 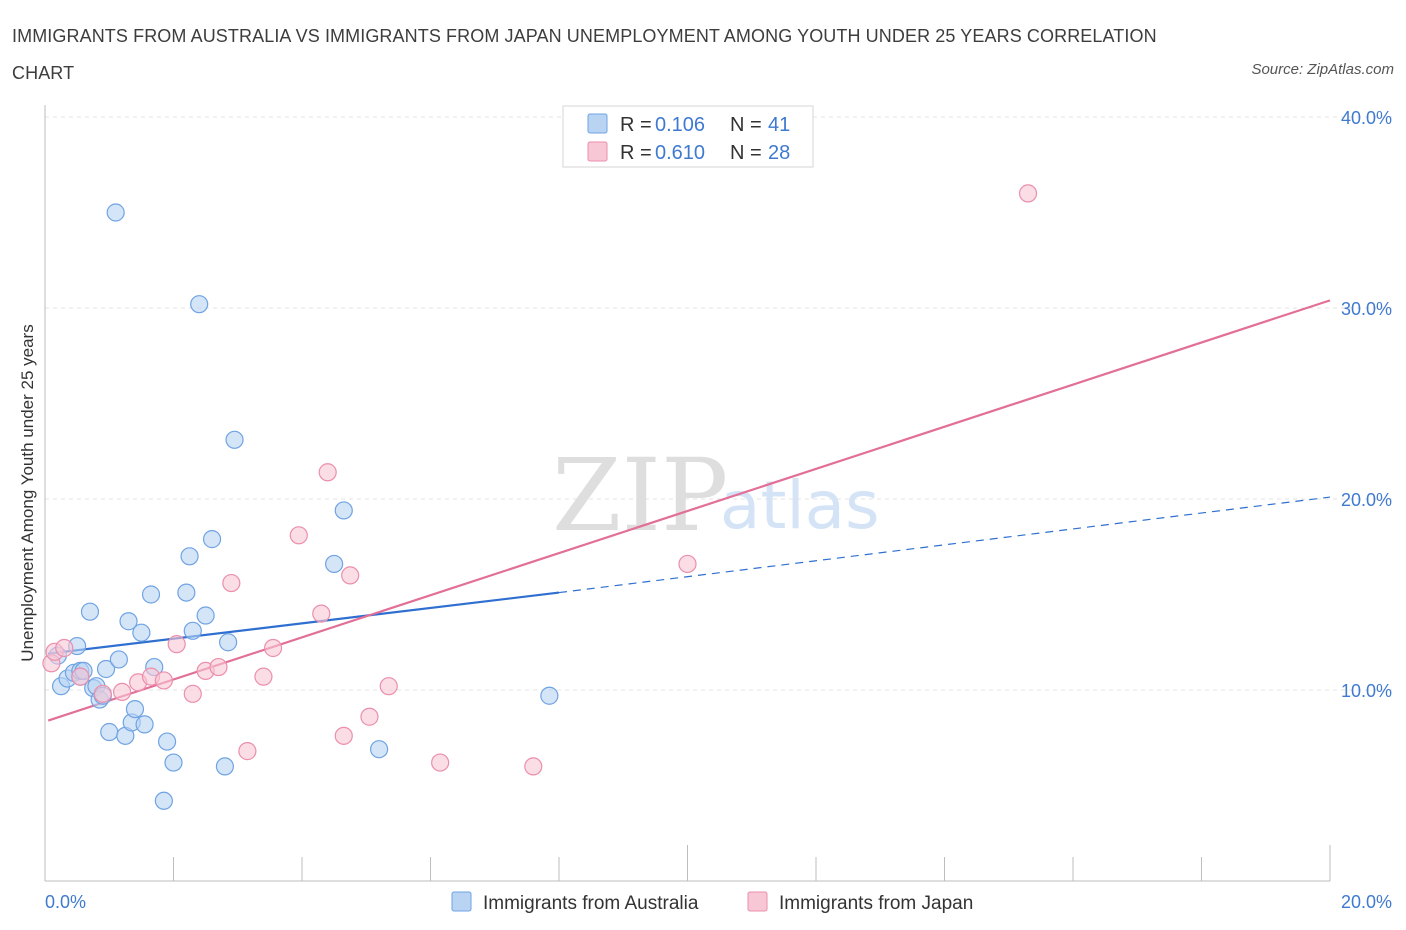 I want to click on bottom-legend-swatch-australia, so click(x=461, y=901).